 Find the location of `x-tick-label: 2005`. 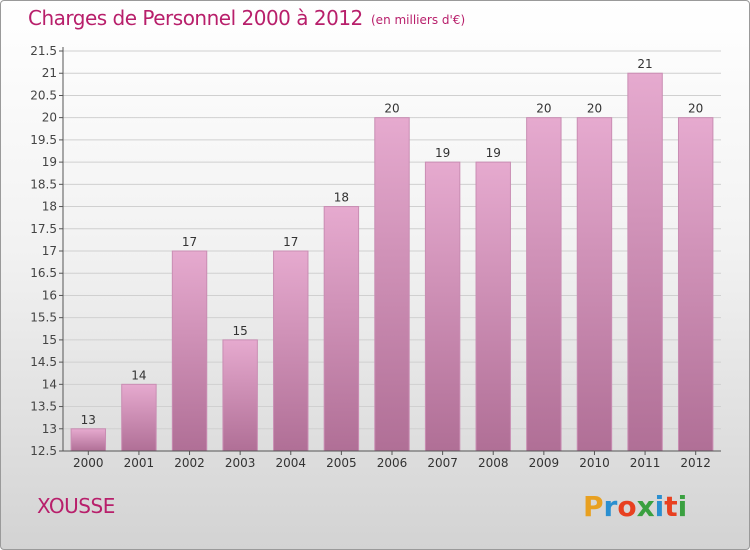

x-tick-label: 2005 is located at coordinates (341, 463).